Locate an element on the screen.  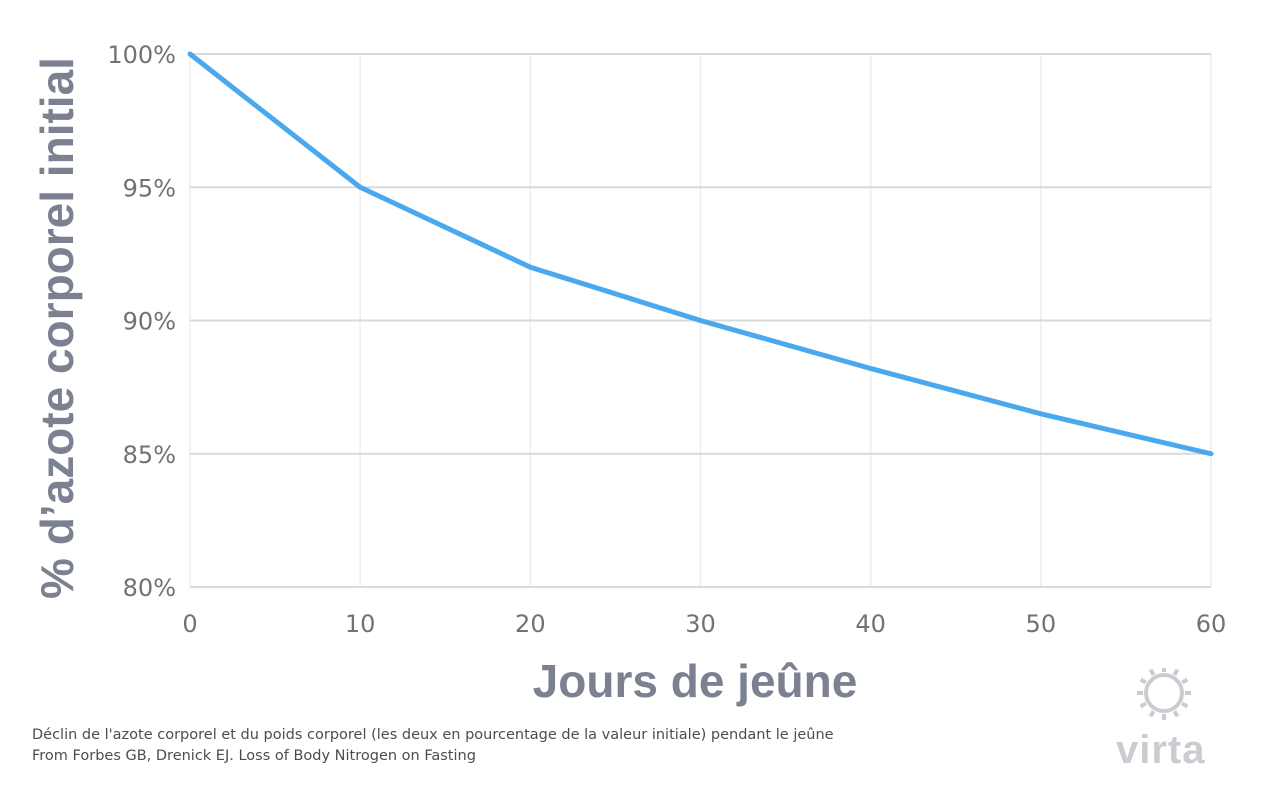
x-tick-label: 10 is located at coordinates (360, 624).